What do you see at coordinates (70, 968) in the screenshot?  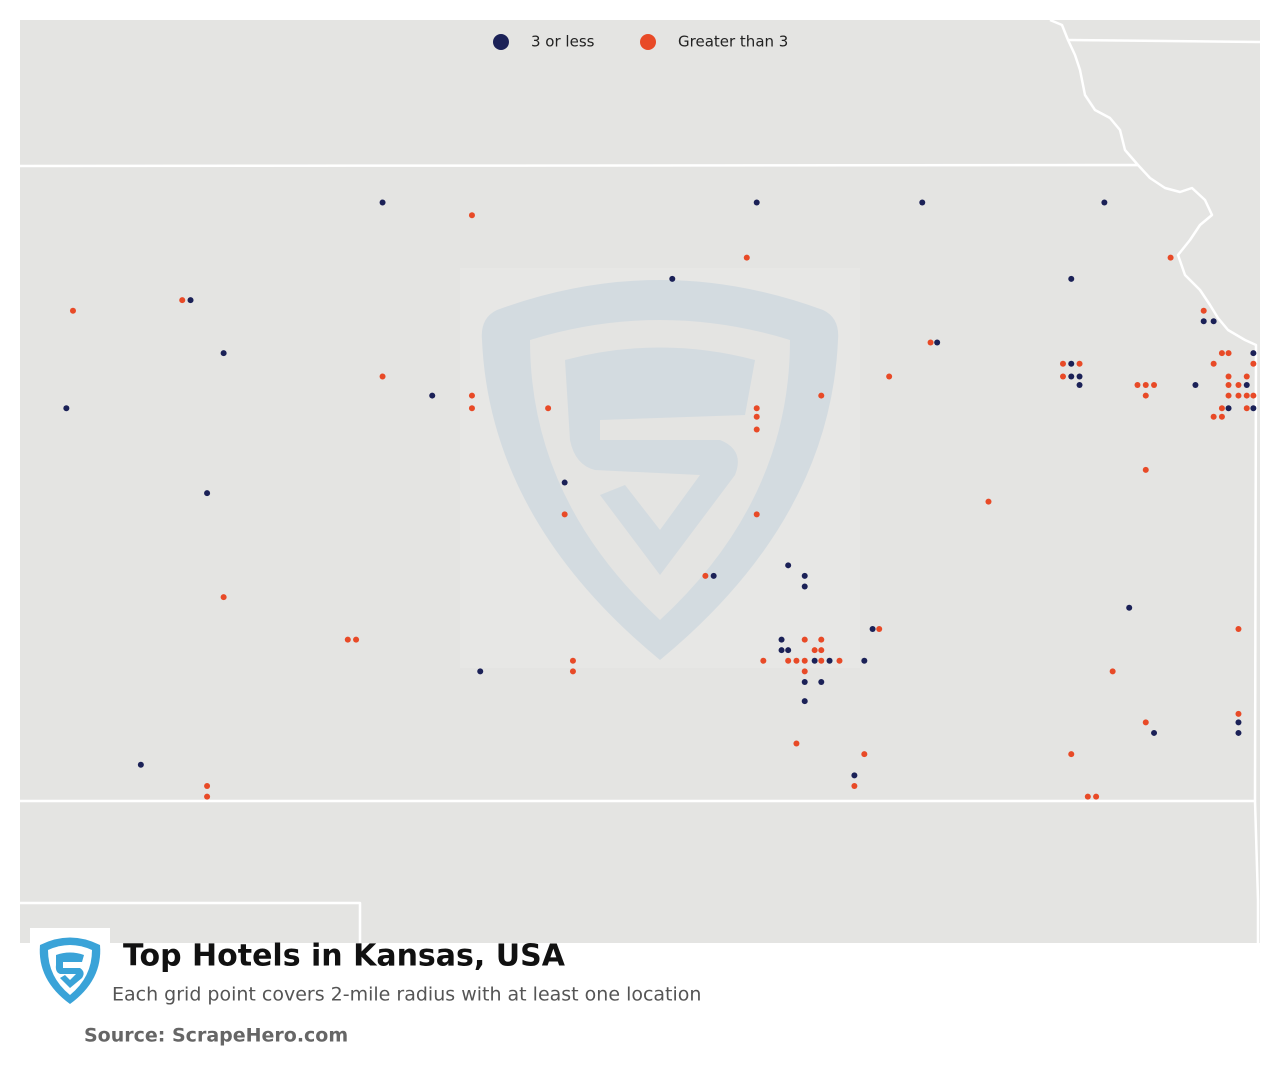 I see `logo` at bounding box center [70, 968].